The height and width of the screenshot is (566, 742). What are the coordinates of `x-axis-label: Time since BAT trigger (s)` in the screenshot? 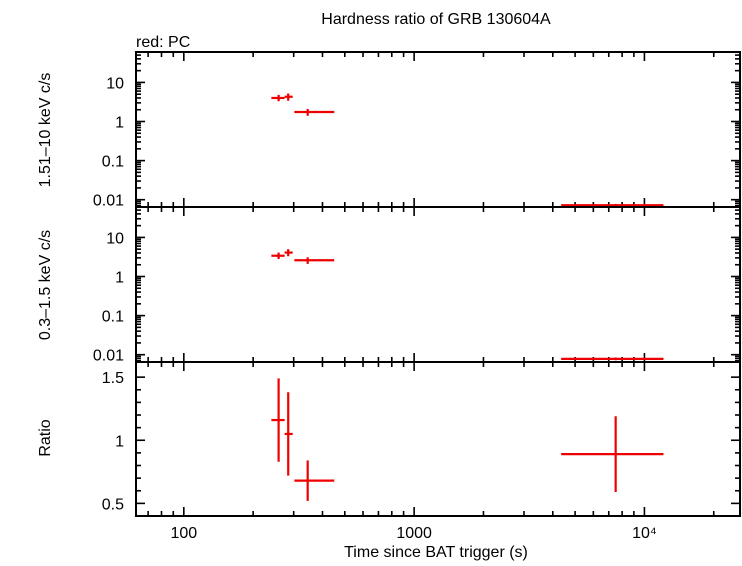 It's located at (436, 552).